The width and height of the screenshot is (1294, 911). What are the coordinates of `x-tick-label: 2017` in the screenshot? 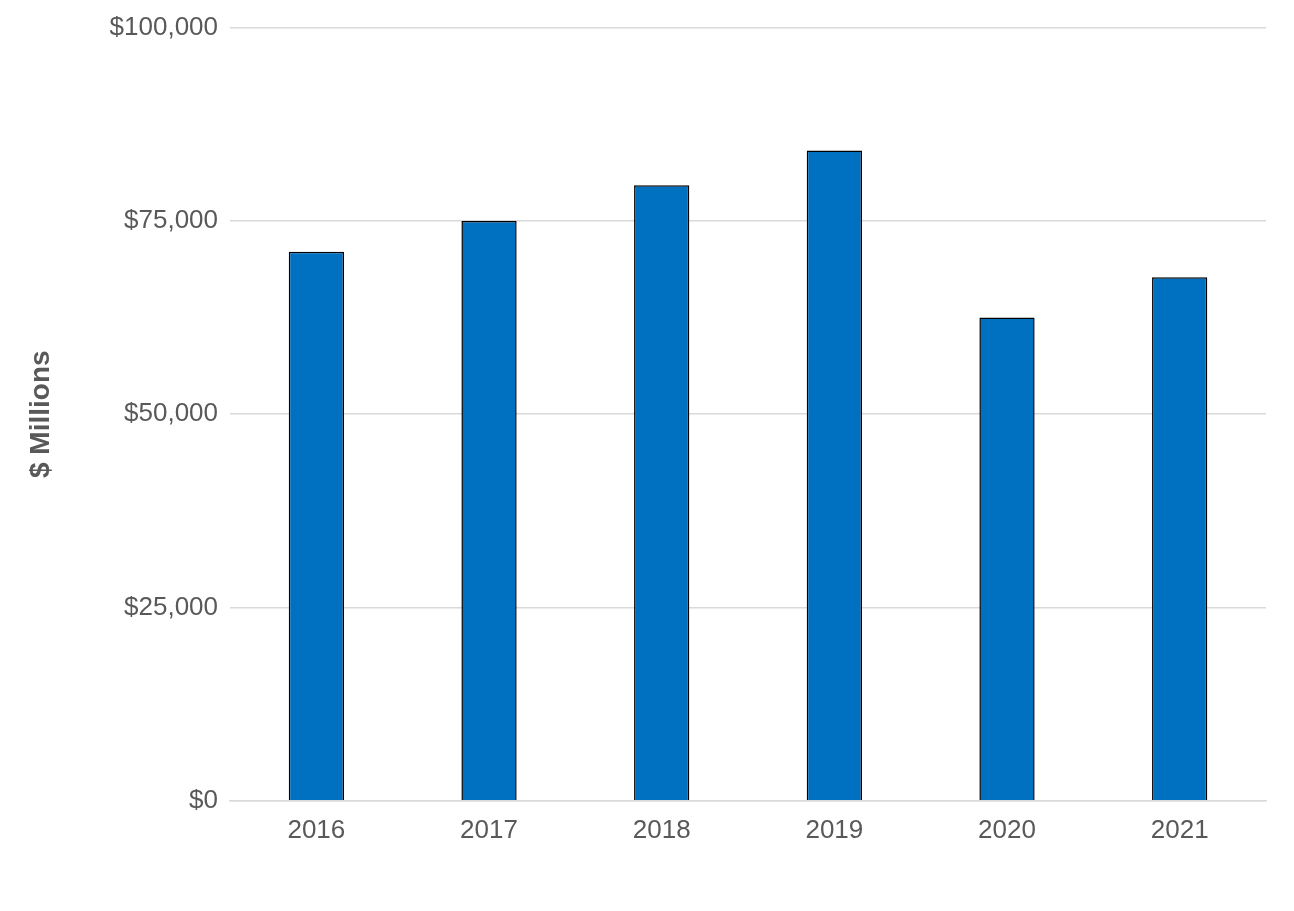 It's located at (489, 828).